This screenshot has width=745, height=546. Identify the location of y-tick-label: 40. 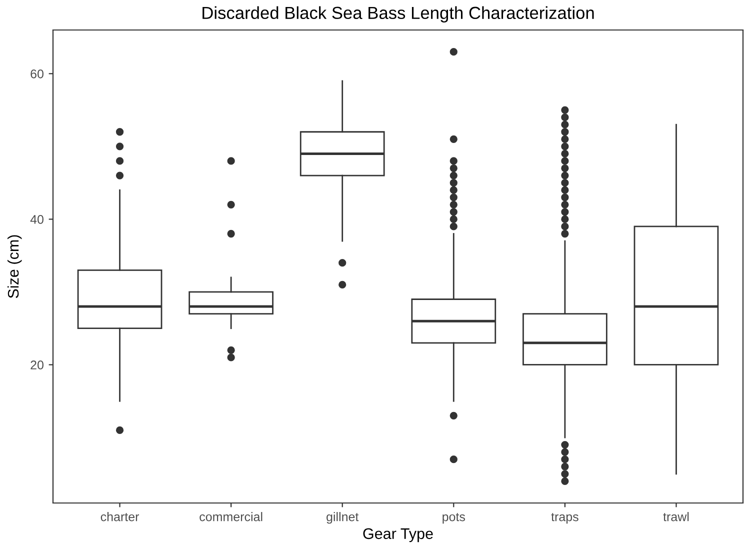
(37, 219).